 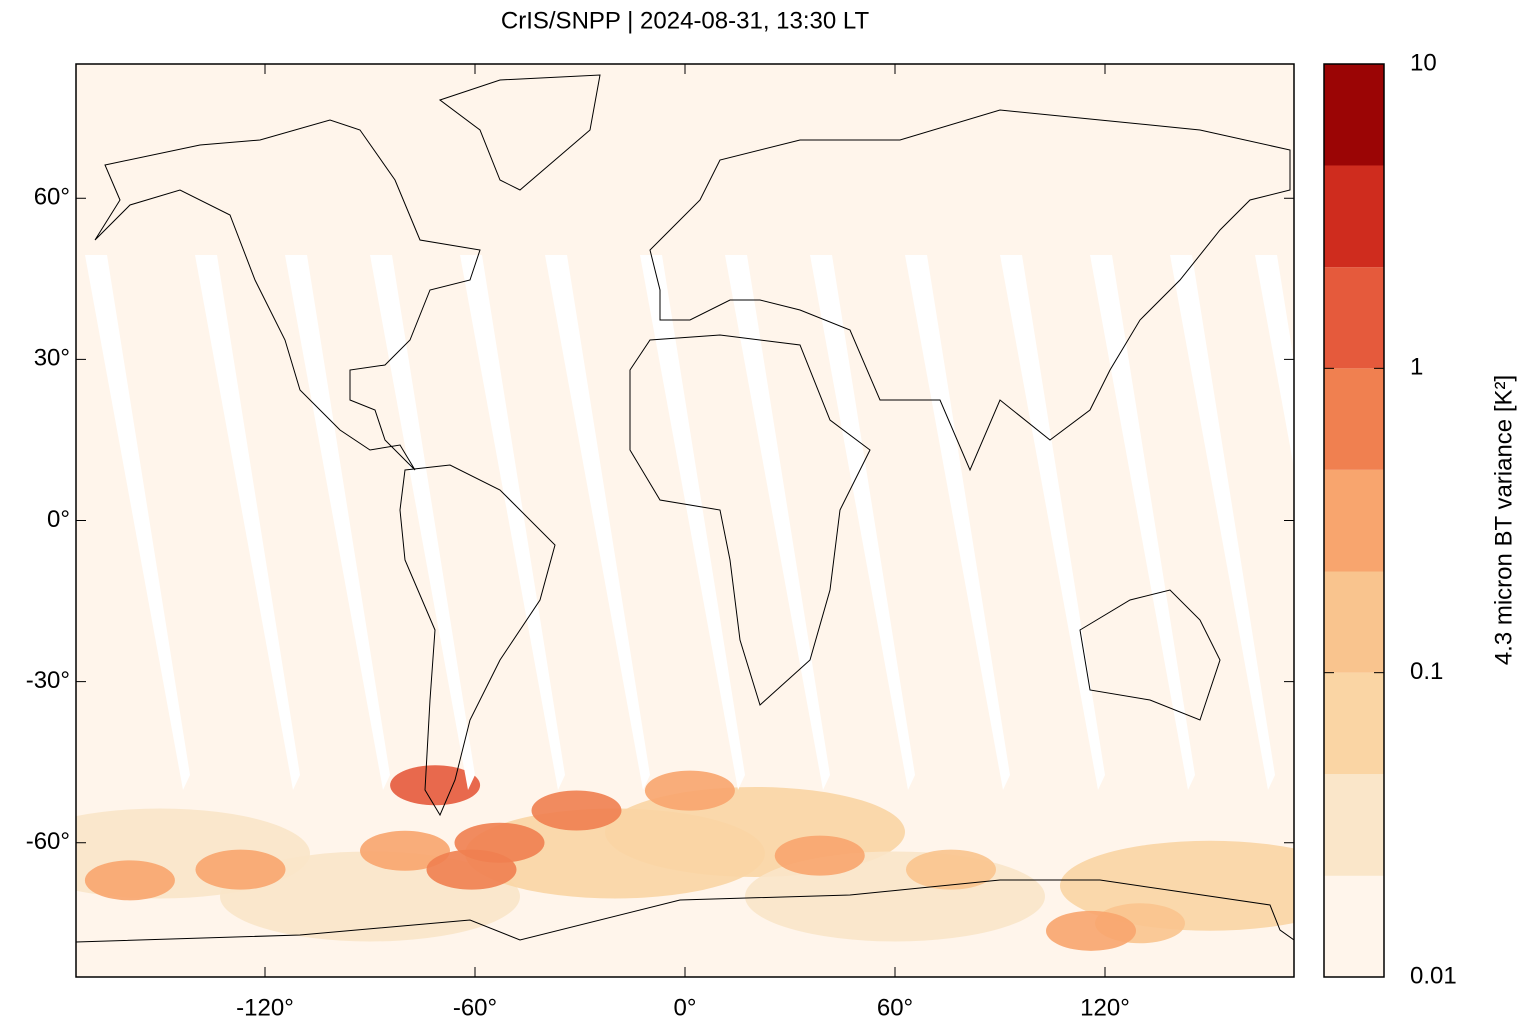 What do you see at coordinates (1390, 519) in the screenshot?
I see `colorbar: 0.01 0.1 1 10` at bounding box center [1390, 519].